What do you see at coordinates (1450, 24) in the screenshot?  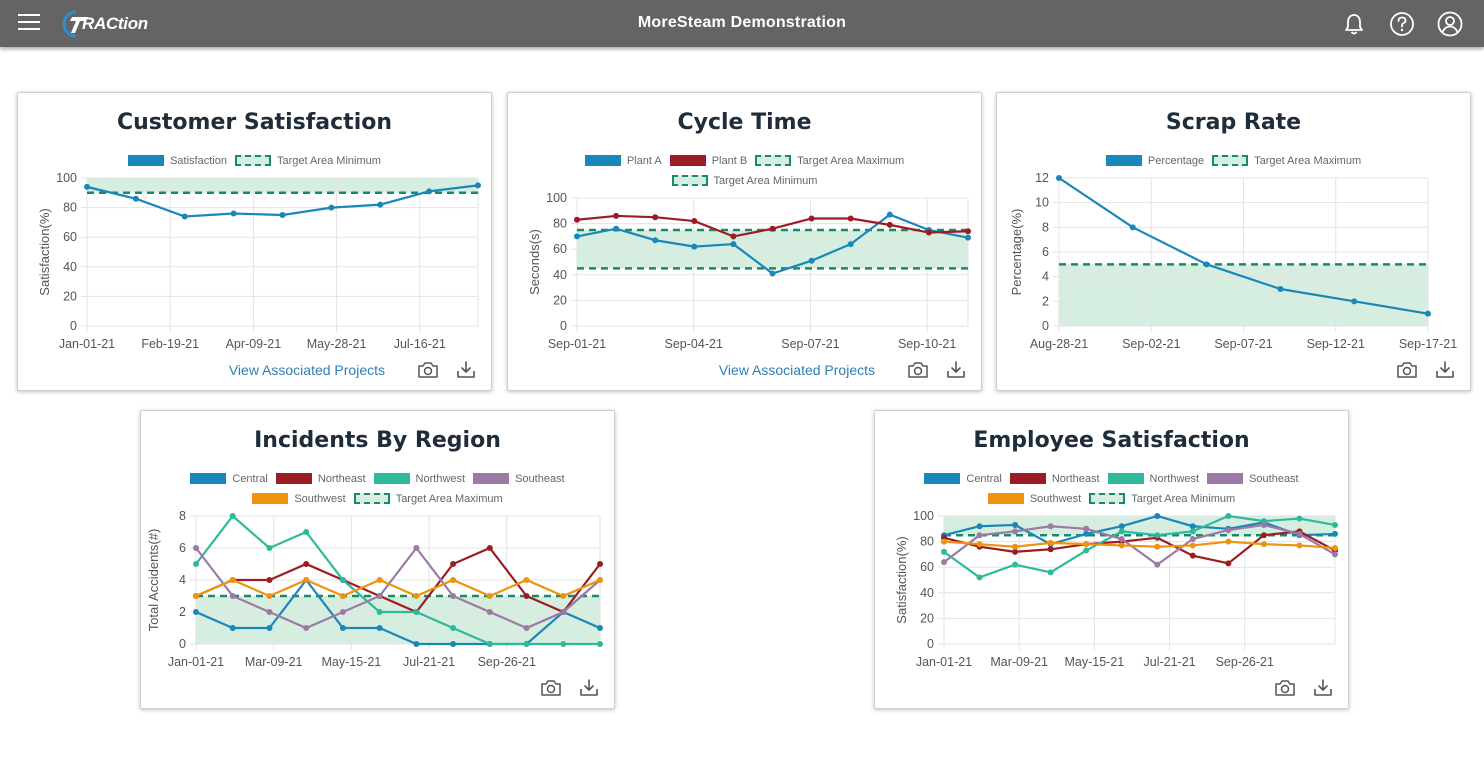 I see `user-icon` at bounding box center [1450, 24].